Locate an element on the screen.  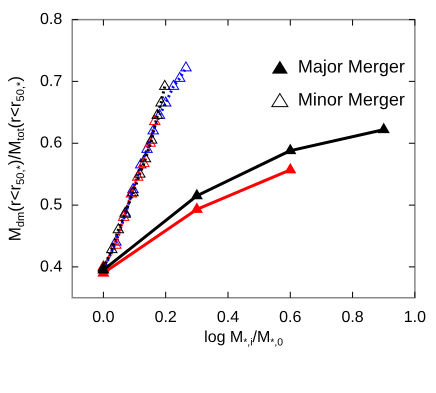
legend-label: Major Merger is located at coordinates (351, 66).